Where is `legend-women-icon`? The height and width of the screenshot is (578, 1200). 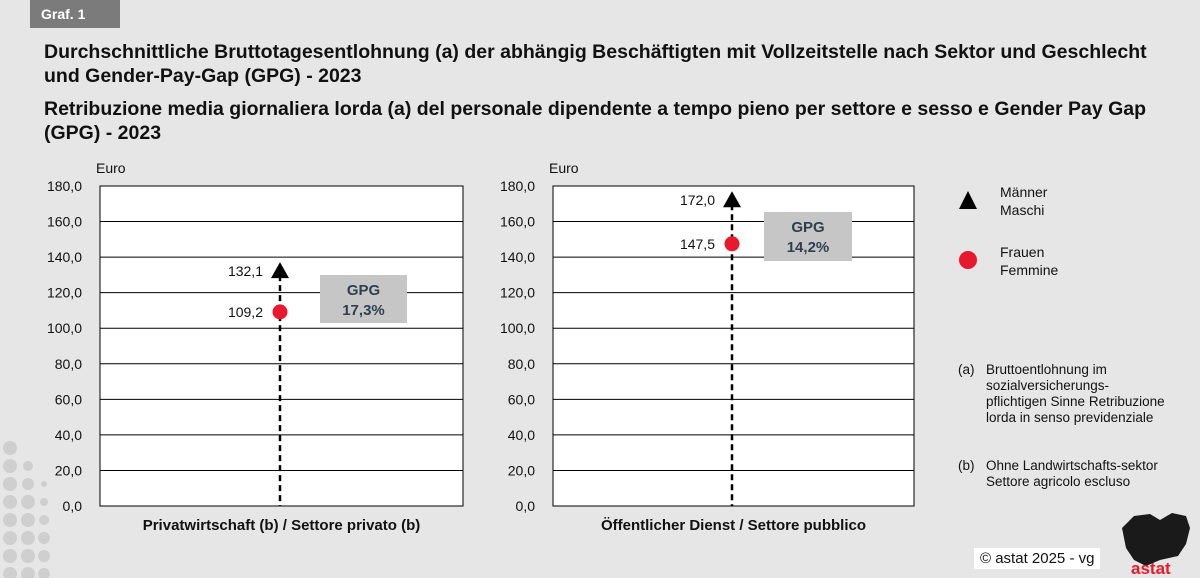 legend-women-icon is located at coordinates (968, 260).